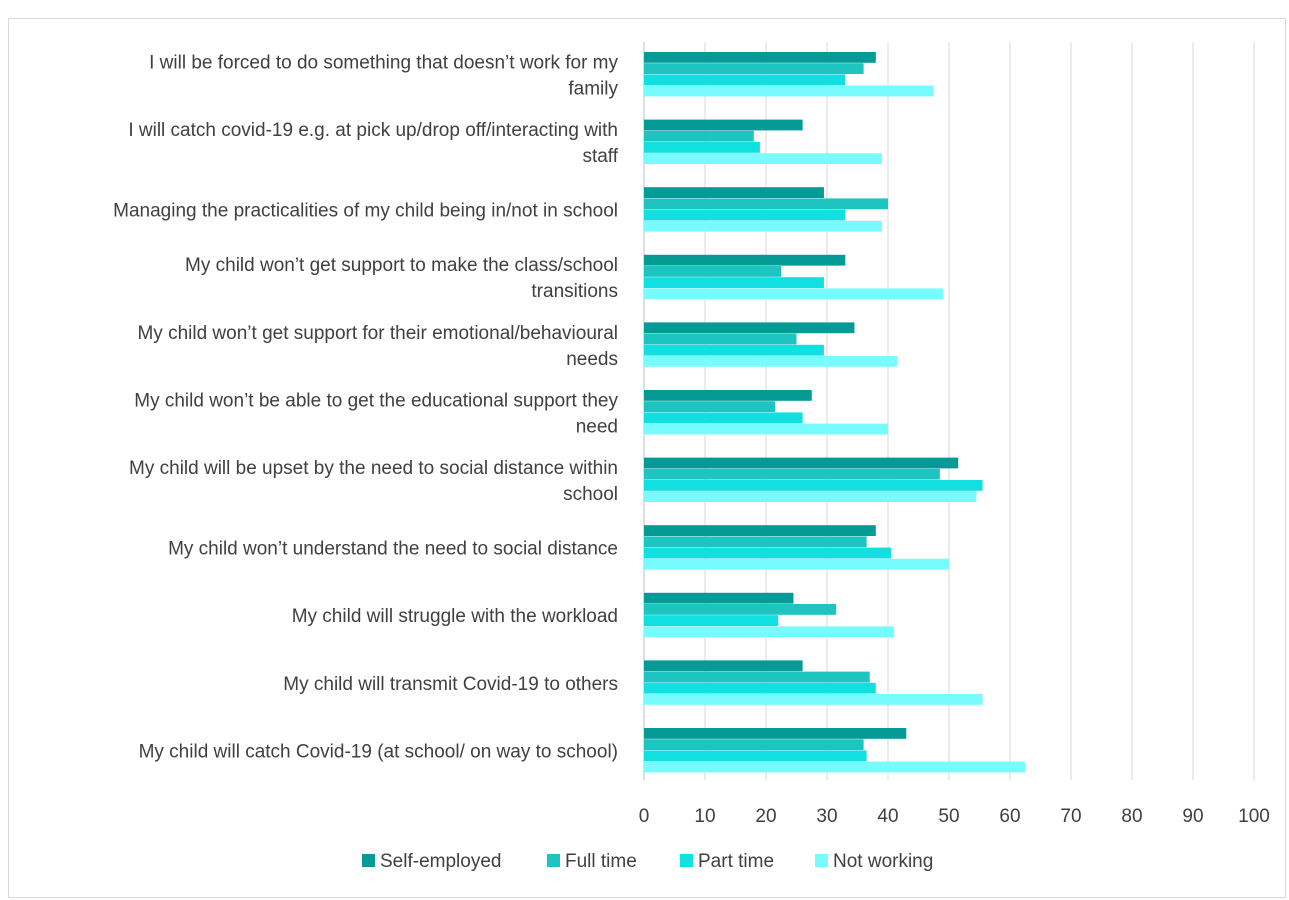 The image size is (1289, 900). I want to click on legend-label: Not working, so click(883, 861).